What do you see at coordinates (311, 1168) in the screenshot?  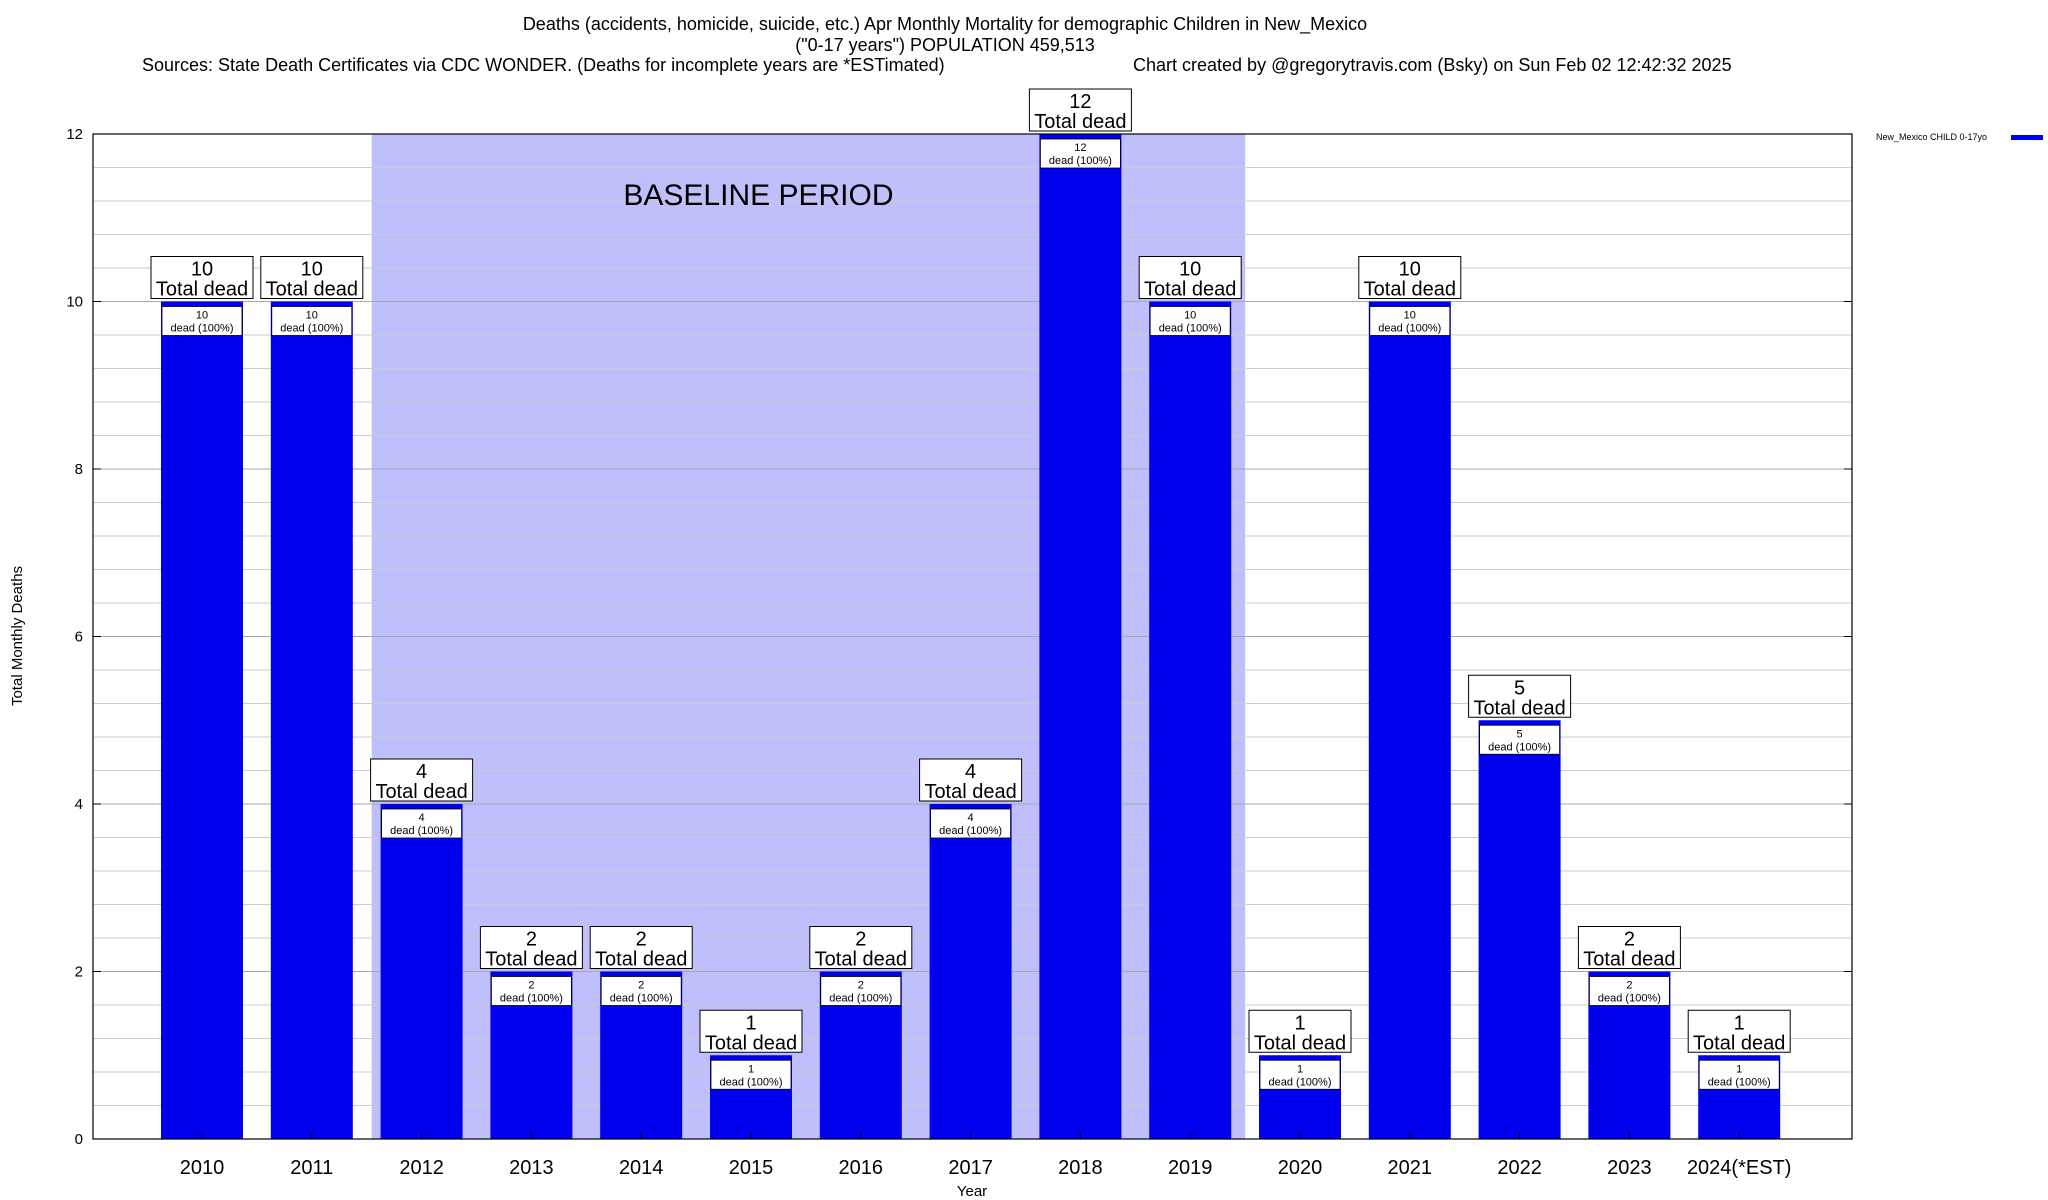 I see `x-tick-label: 2011` at bounding box center [311, 1168].